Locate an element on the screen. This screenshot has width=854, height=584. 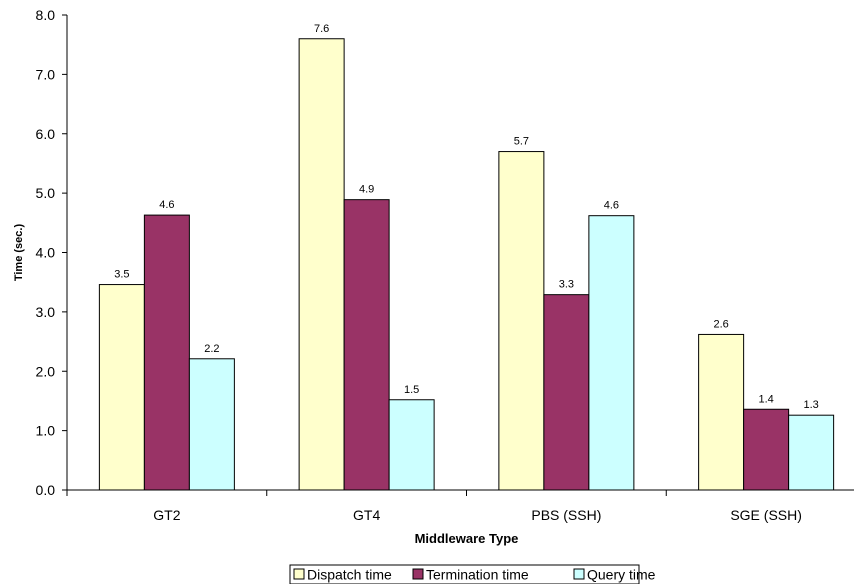
data-label: 2.2 is located at coordinates (211, 349).